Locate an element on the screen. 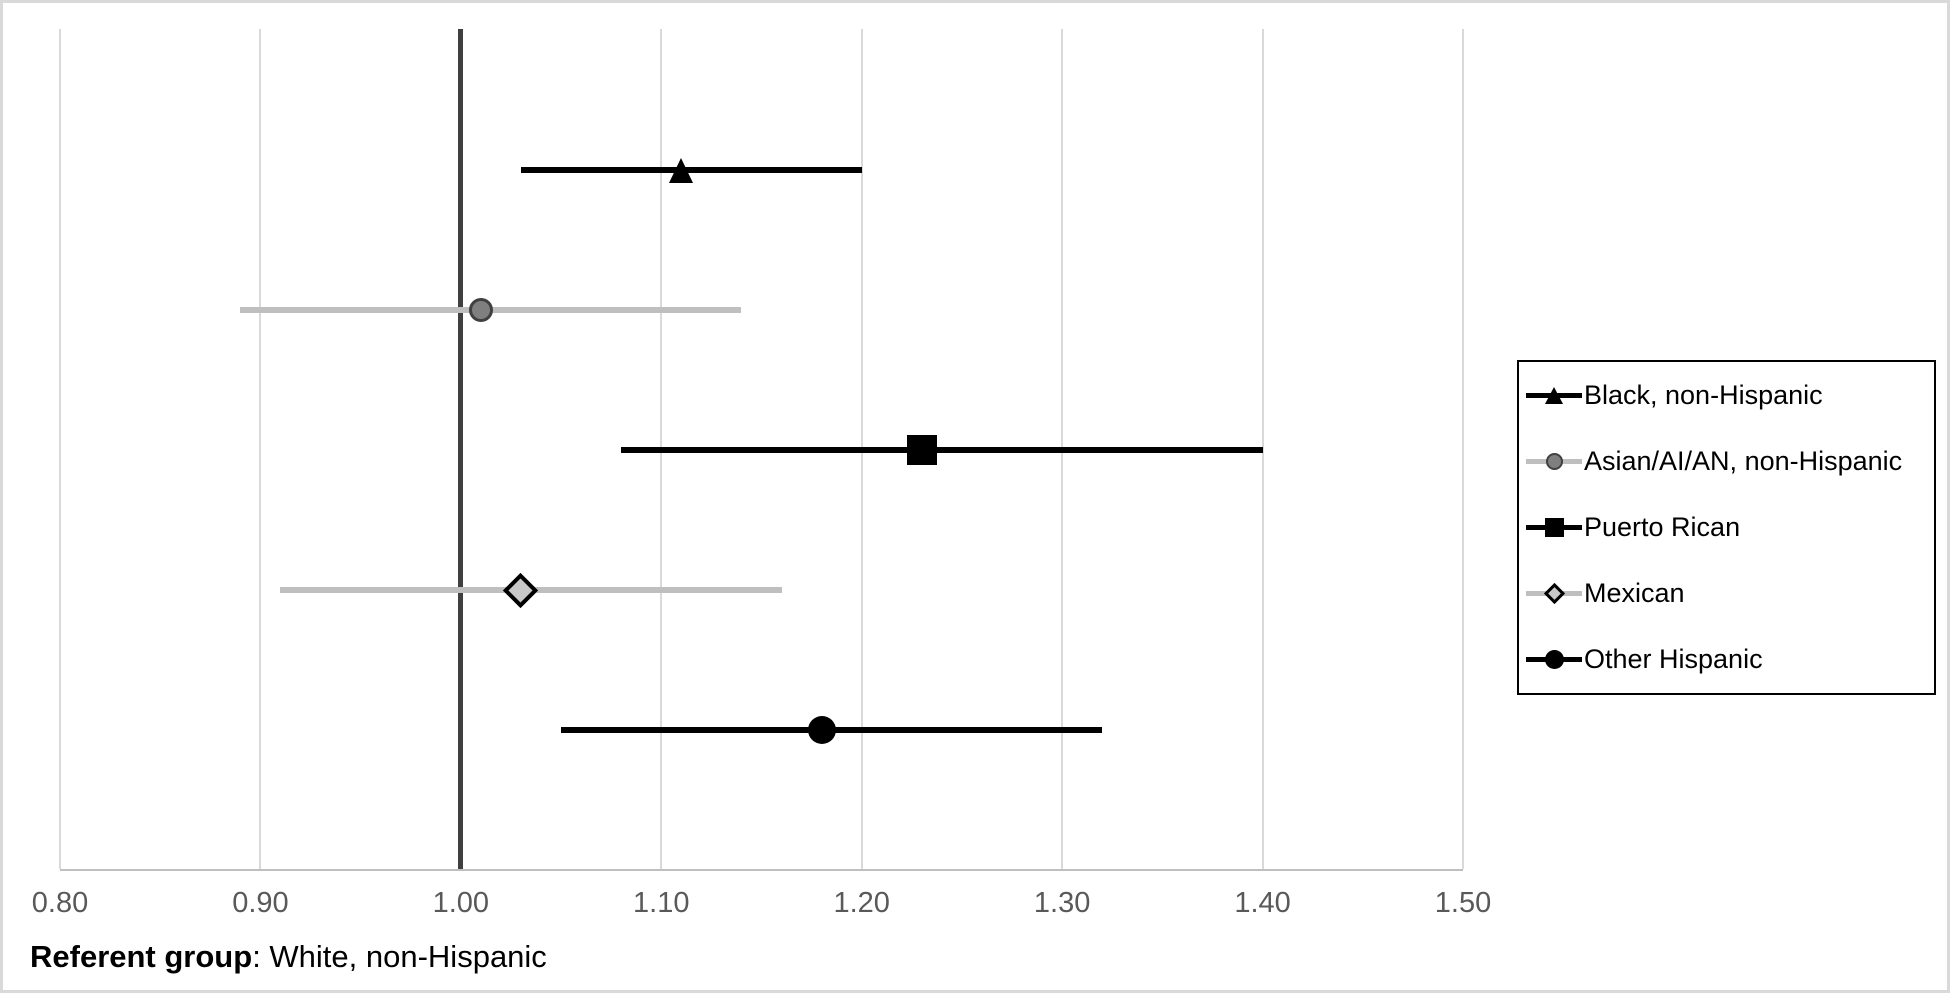 The height and width of the screenshot is (993, 1950). x-axis-line is located at coordinates (761, 870).